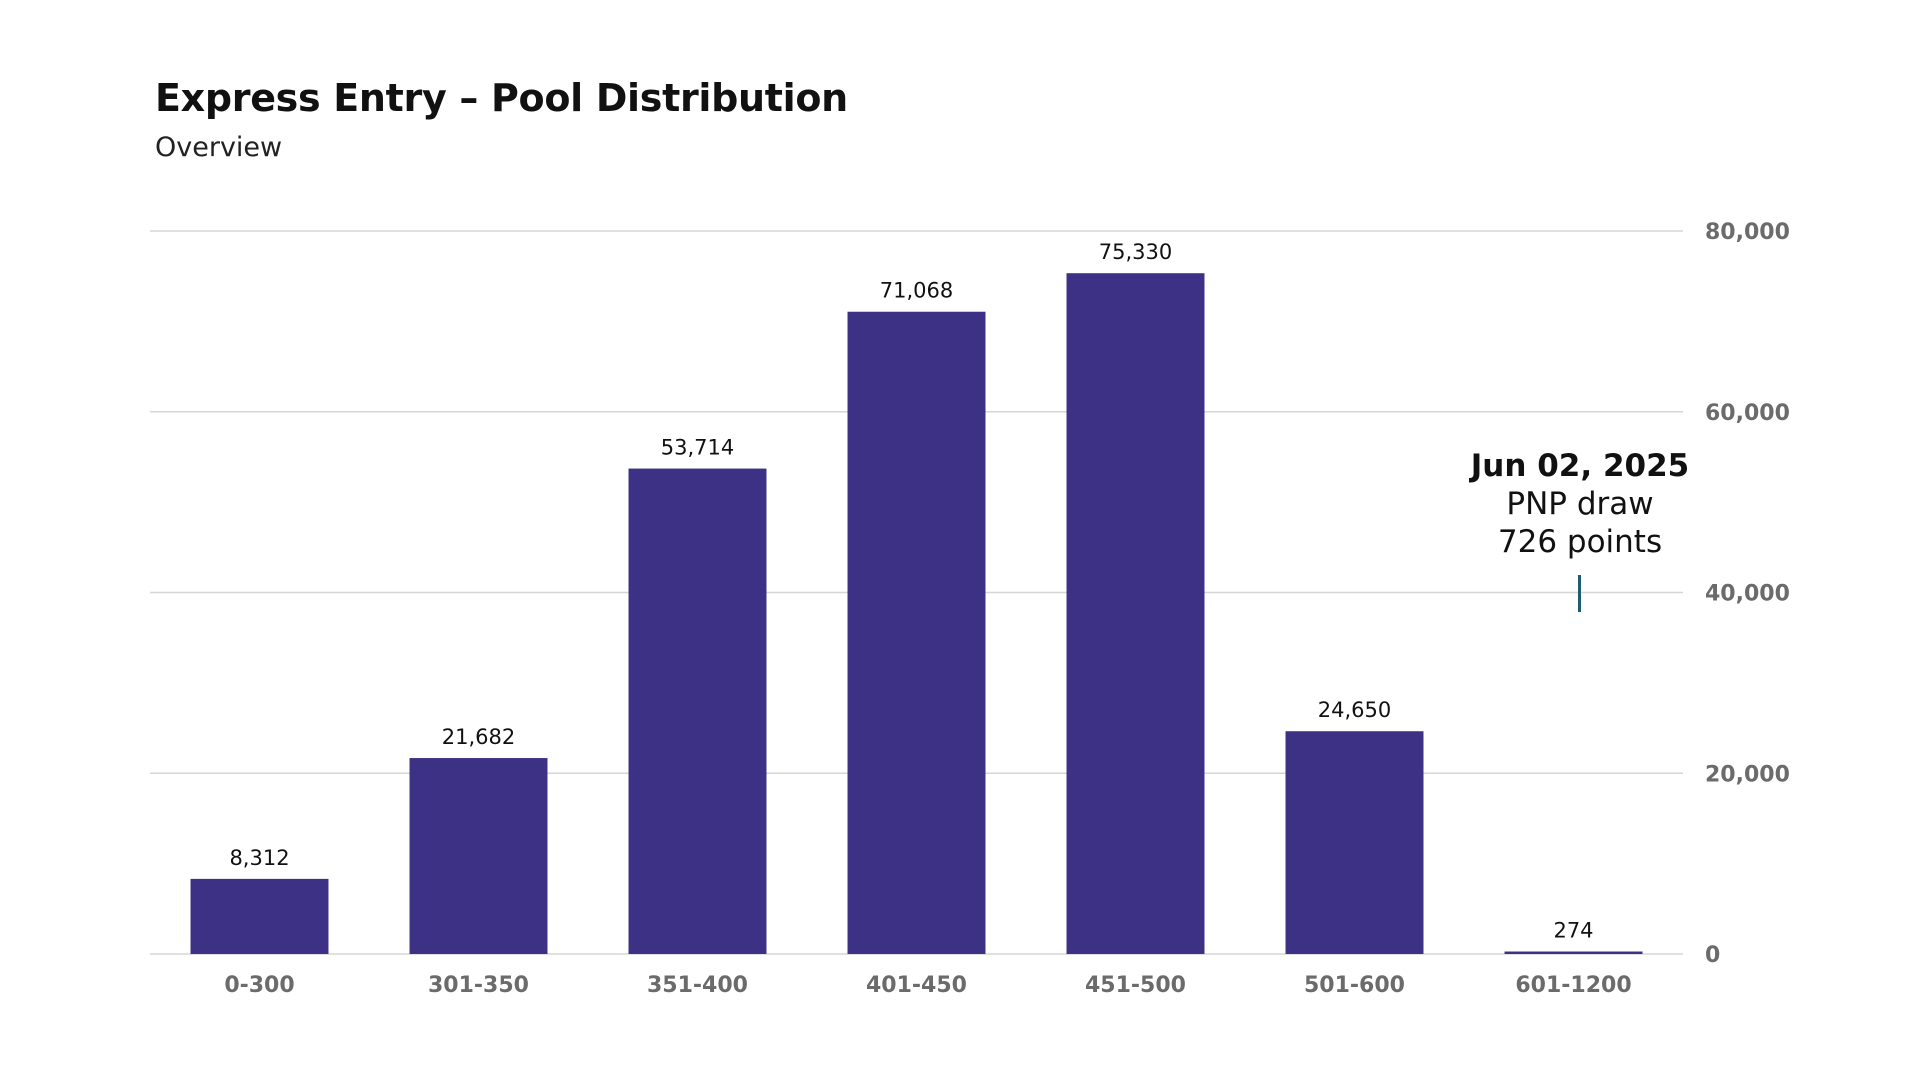 Image resolution: width=1920 pixels, height=1080 pixels. Describe the element at coordinates (219, 147) in the screenshot. I see `chart-subtitle: Overview` at that location.